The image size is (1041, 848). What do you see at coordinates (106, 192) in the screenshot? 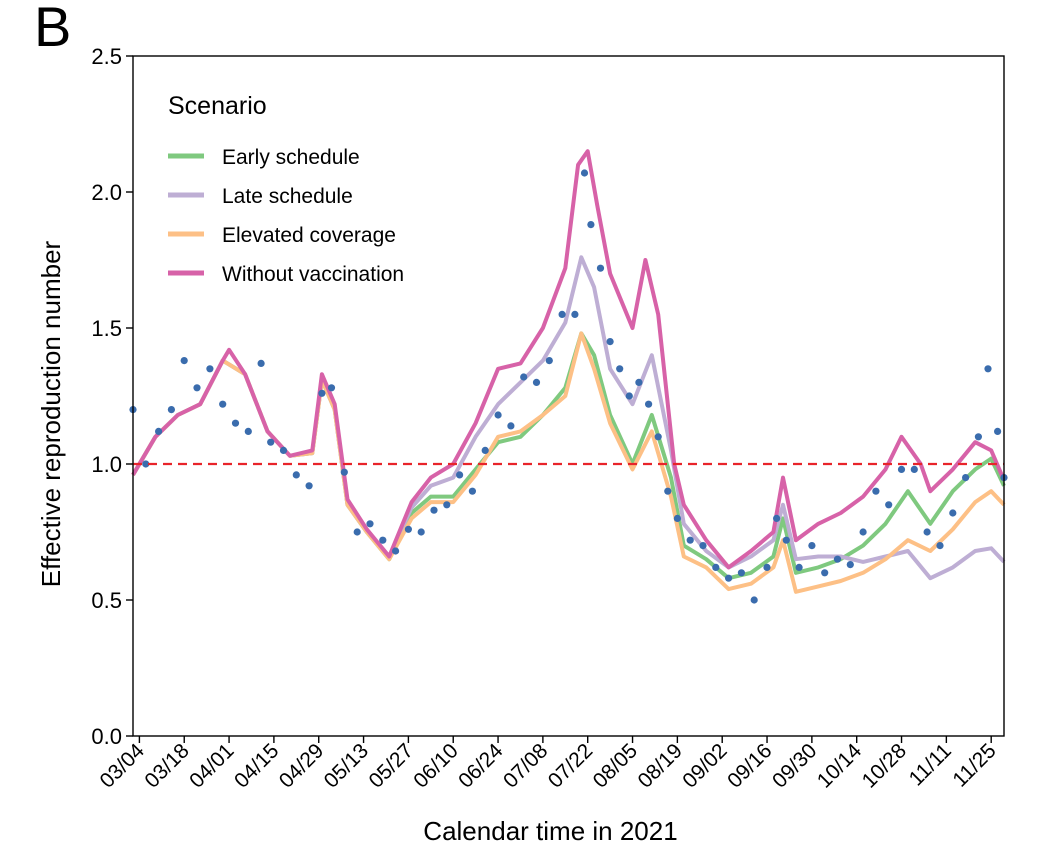
I see `y-tick-label: 2.0` at bounding box center [106, 192].